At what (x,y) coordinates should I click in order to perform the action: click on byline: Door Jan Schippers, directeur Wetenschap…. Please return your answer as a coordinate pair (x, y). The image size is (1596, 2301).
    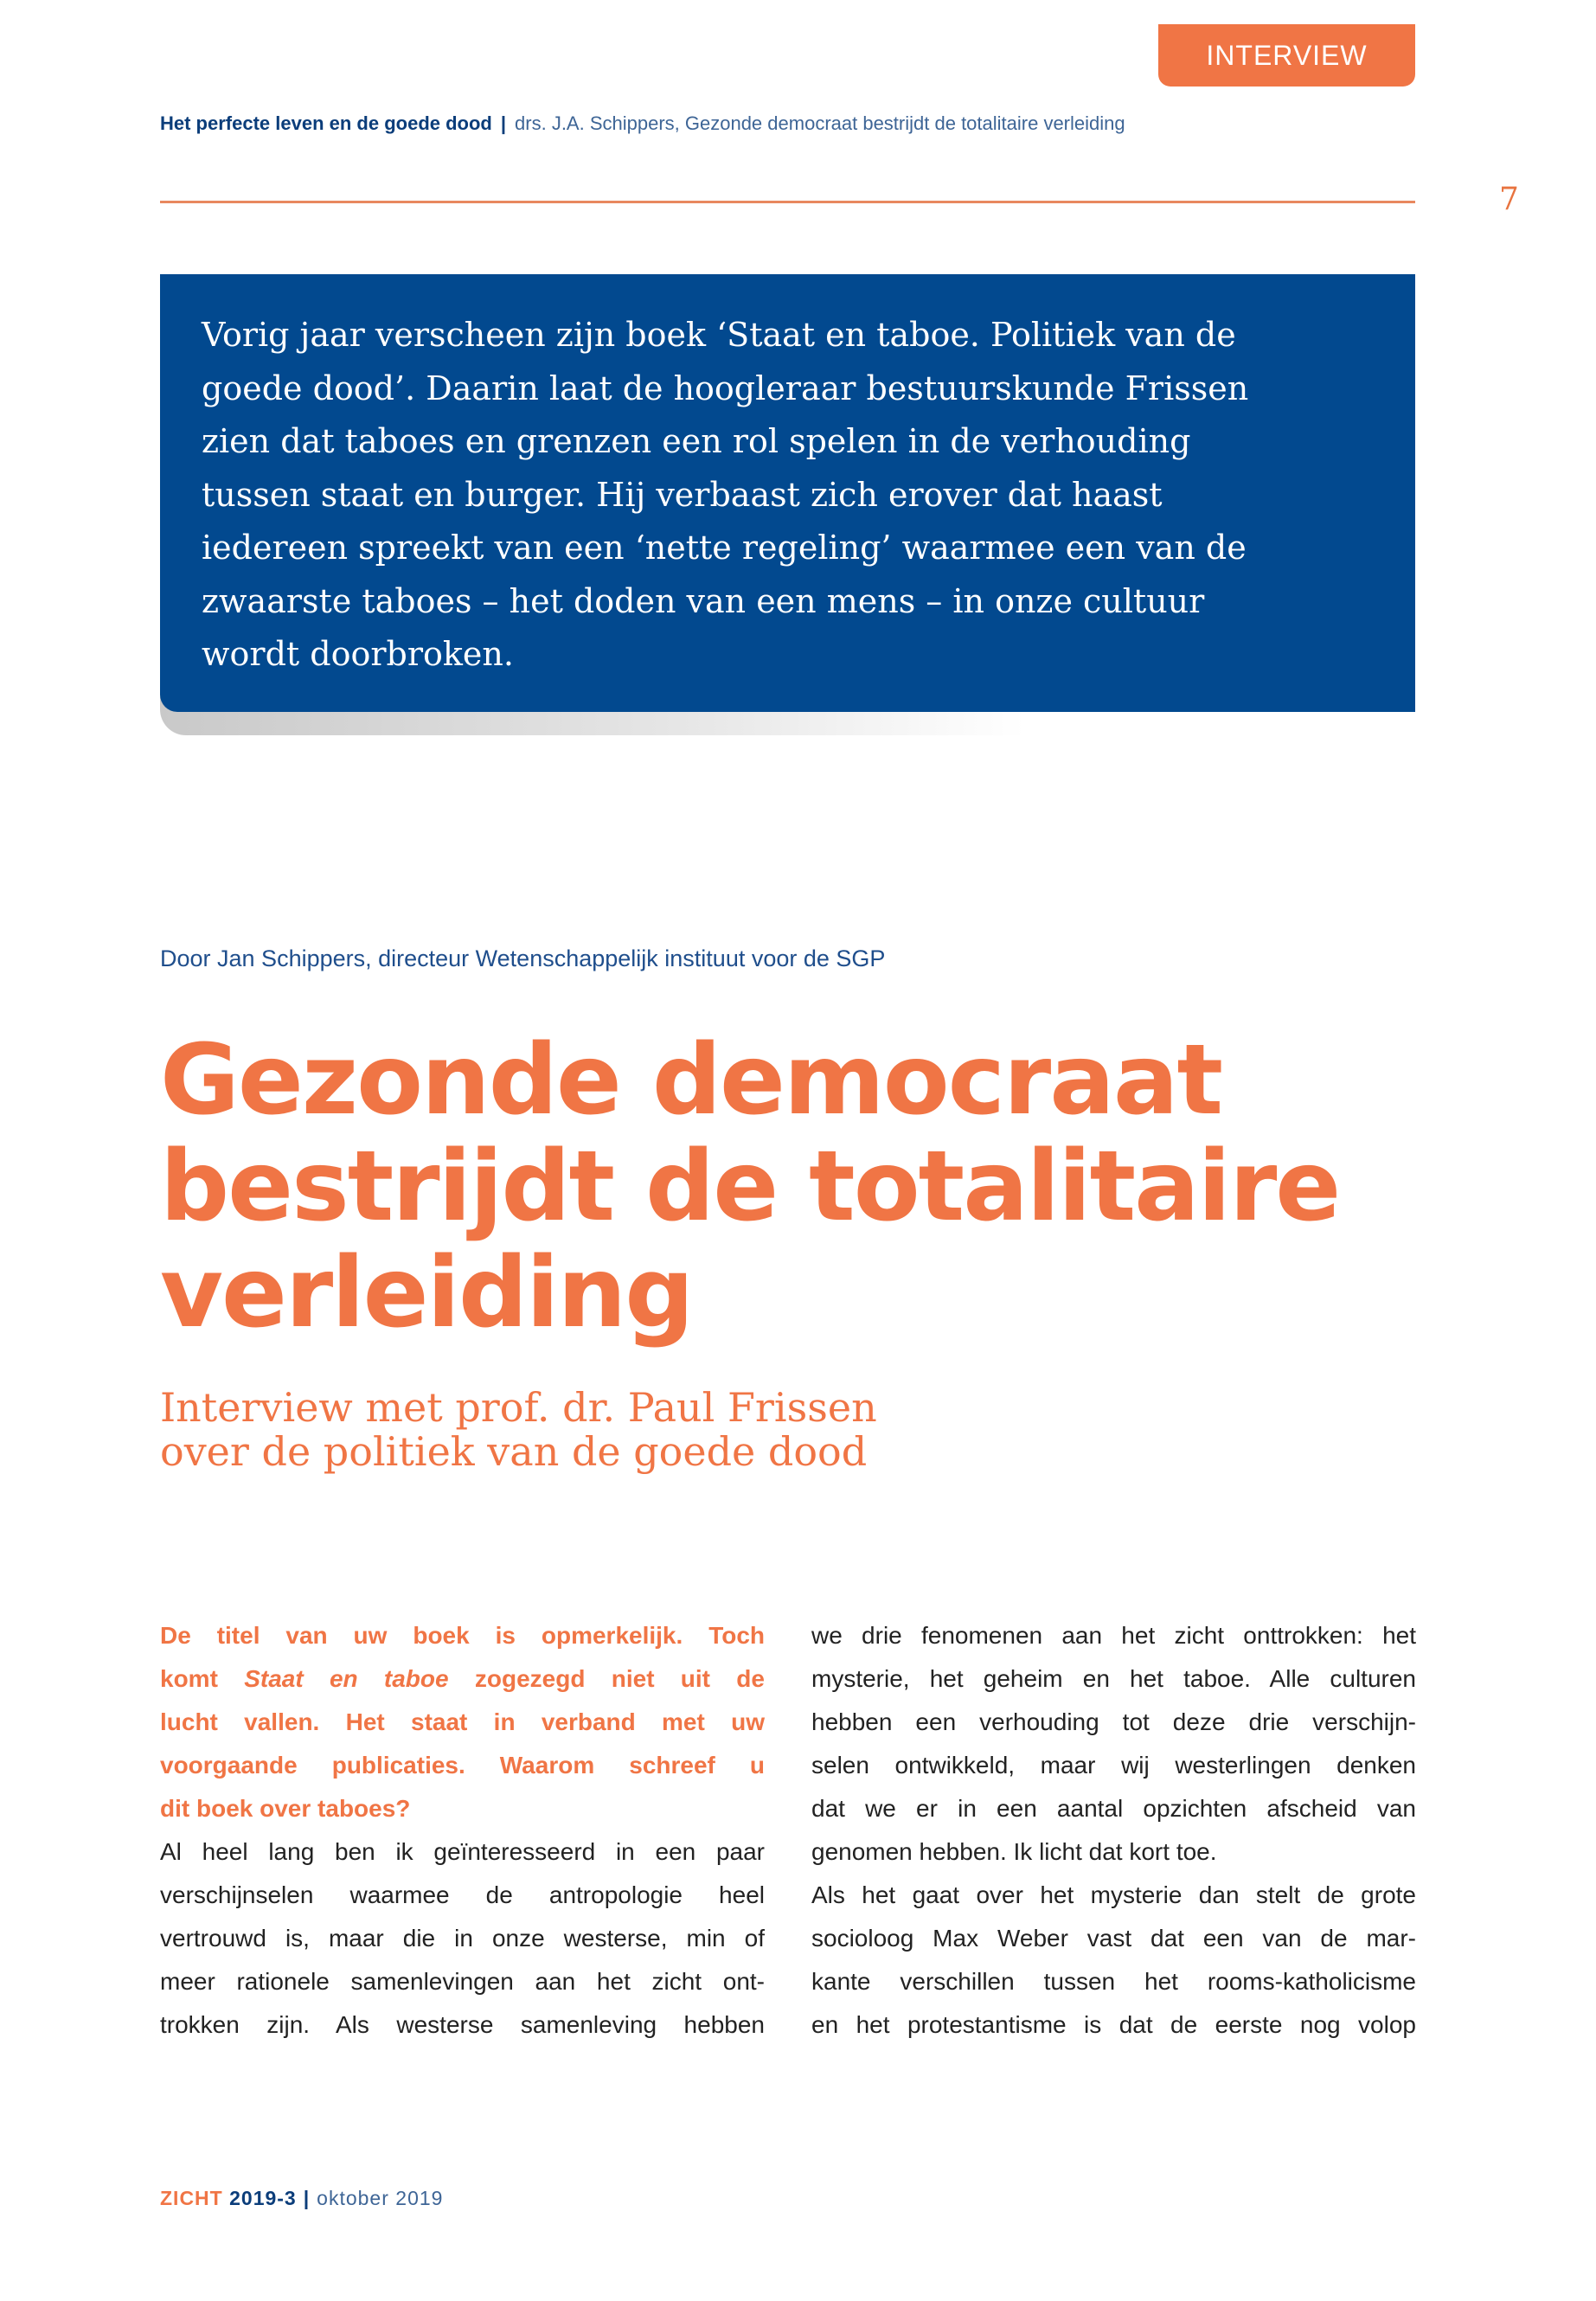
    Looking at the image, I should click on (523, 958).